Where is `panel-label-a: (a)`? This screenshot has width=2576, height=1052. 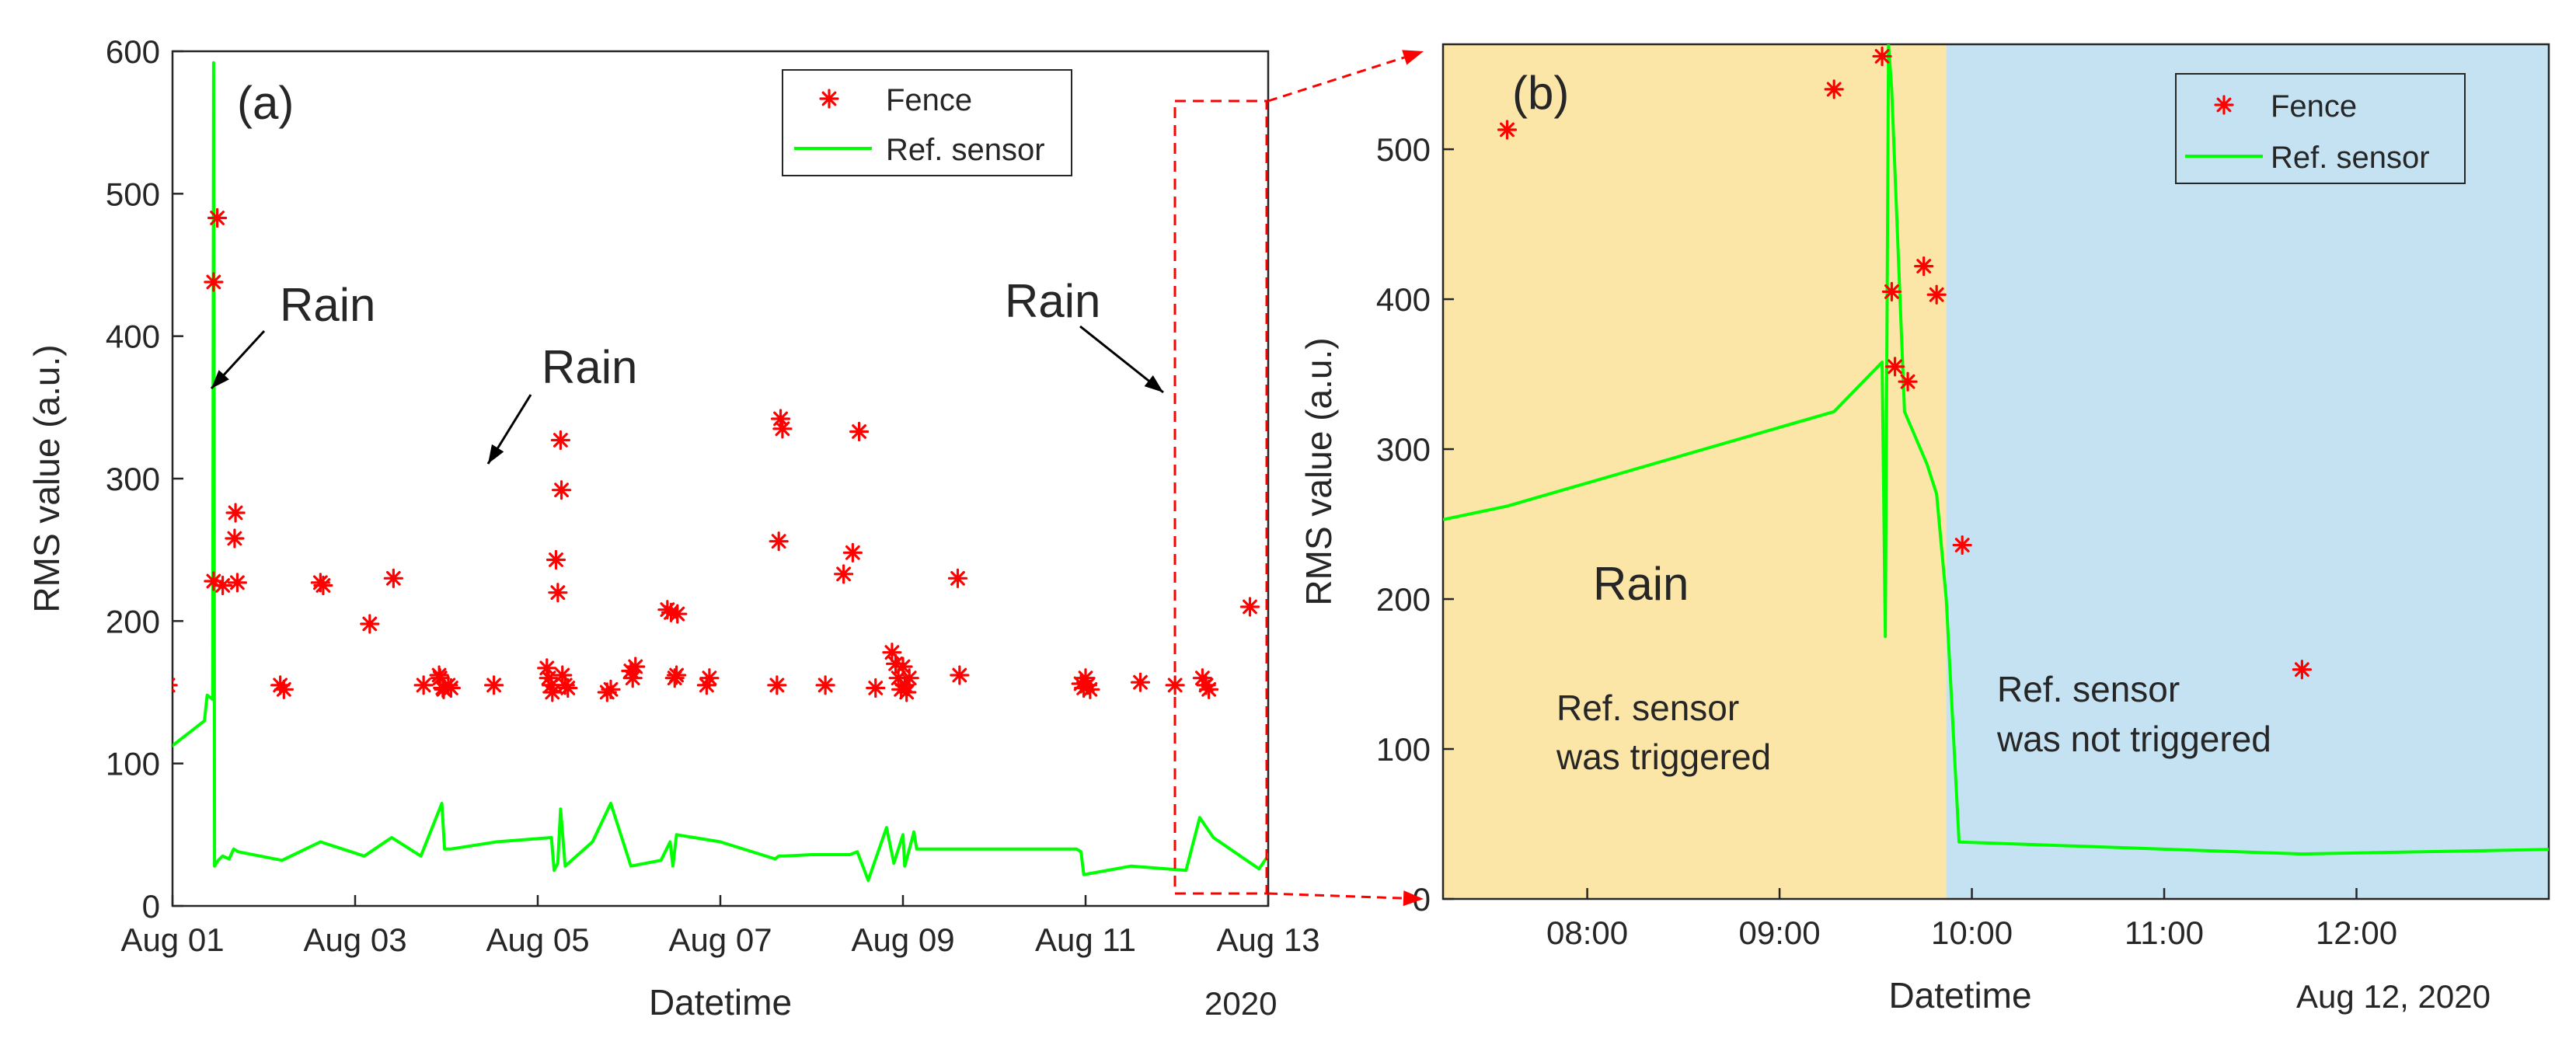
panel-label-a: (a) is located at coordinates (265, 103).